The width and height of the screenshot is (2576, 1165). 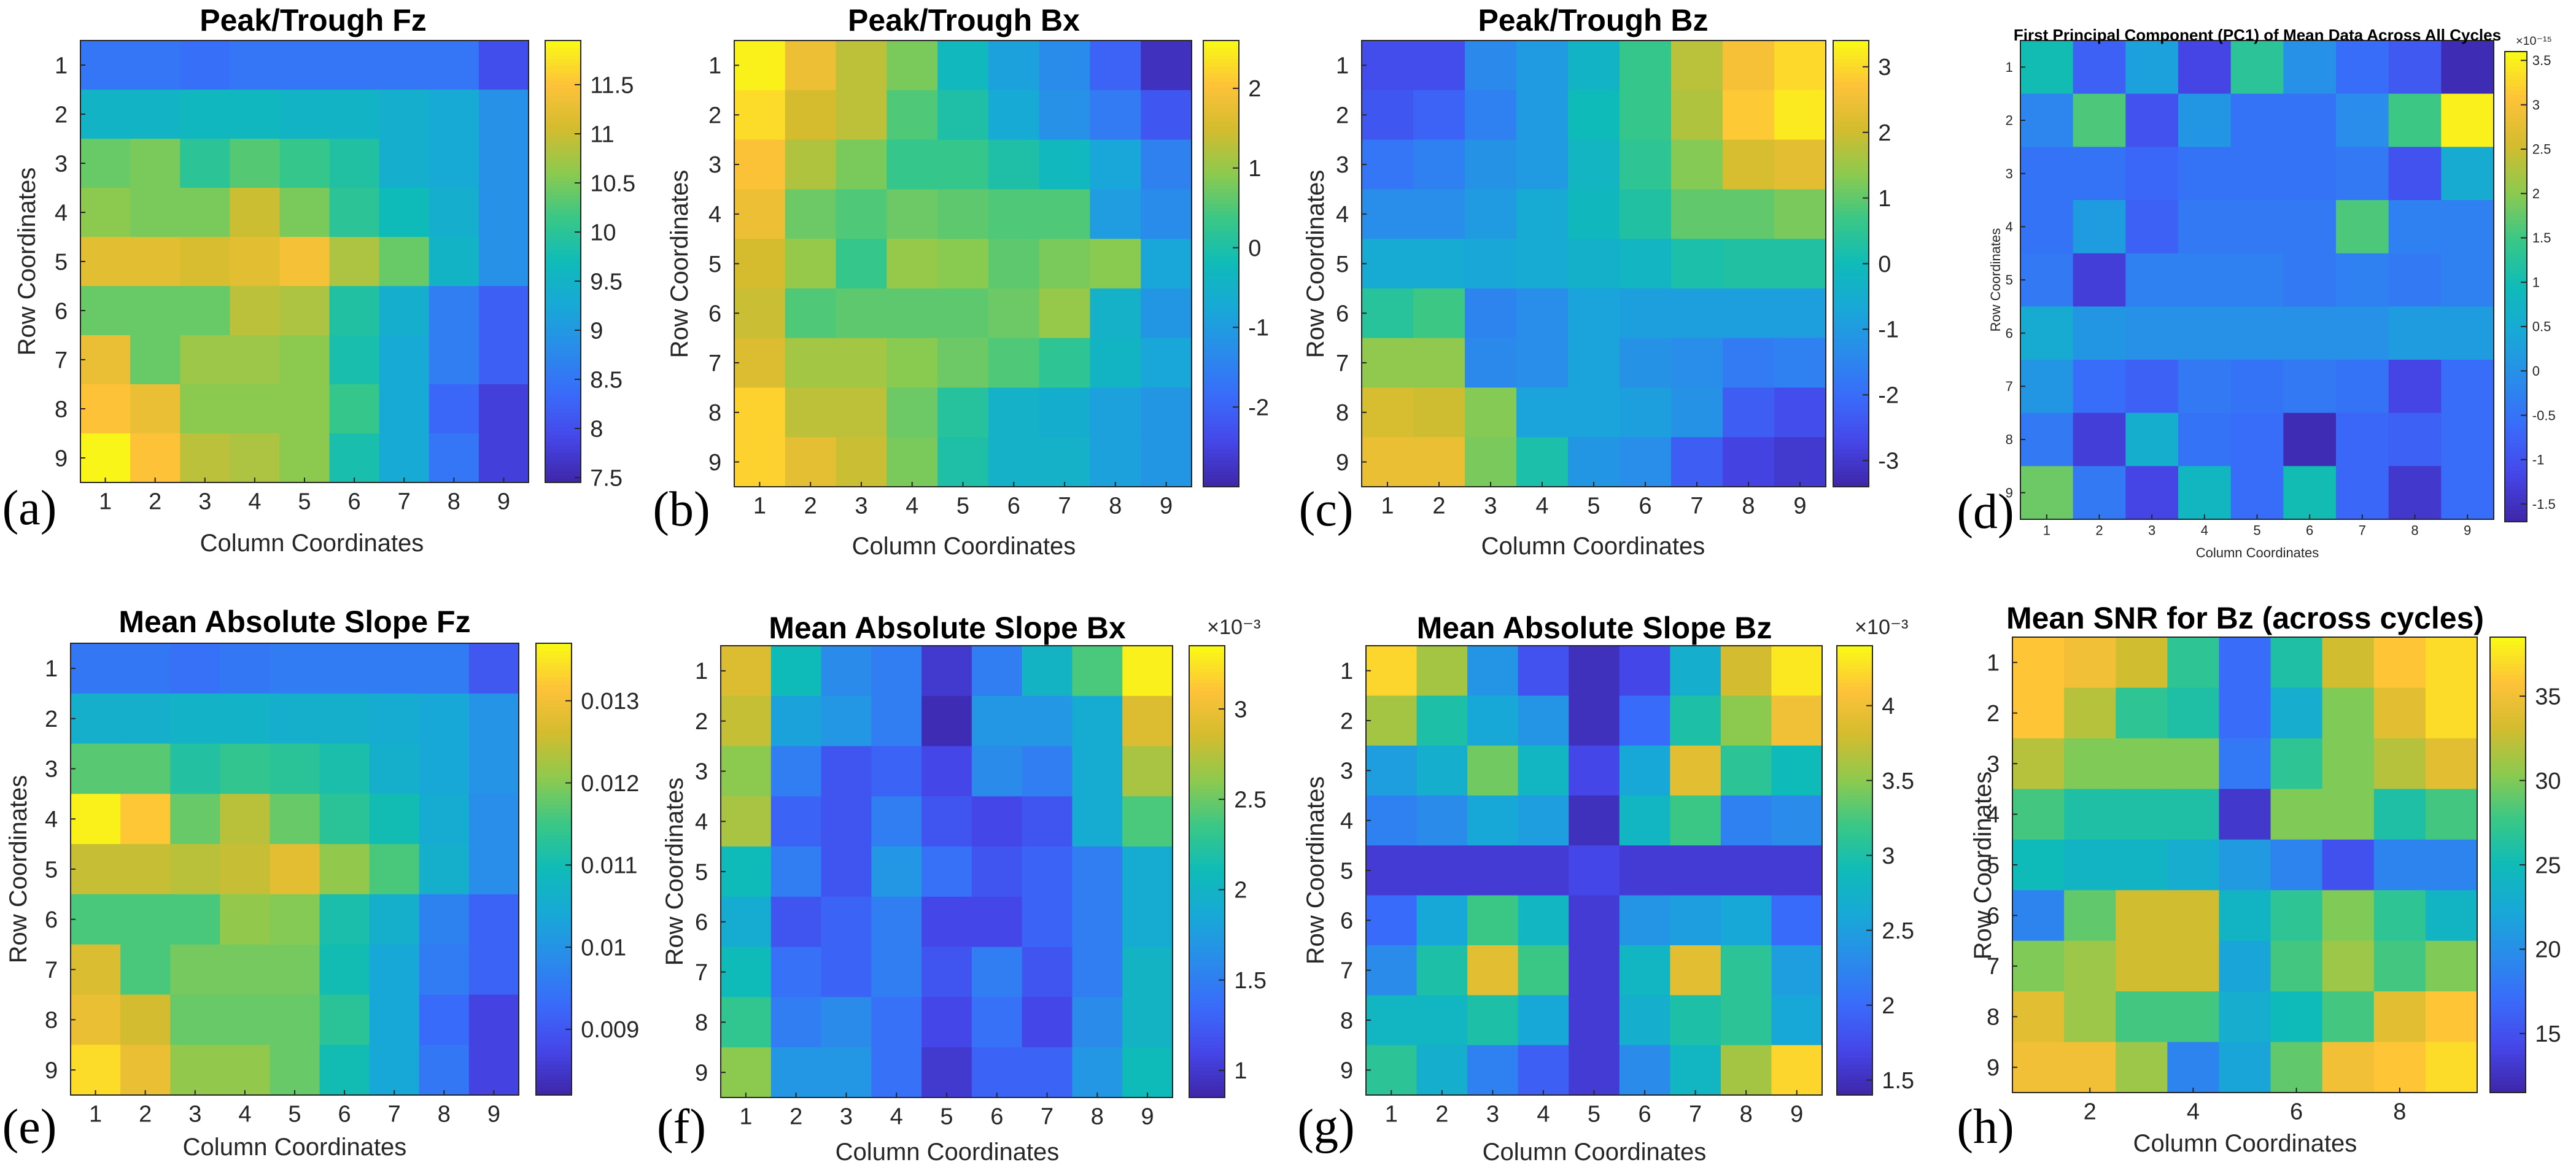 What do you see at coordinates (1982, 866) in the screenshot?
I see `y-axis-label: Row Coordinates` at bounding box center [1982, 866].